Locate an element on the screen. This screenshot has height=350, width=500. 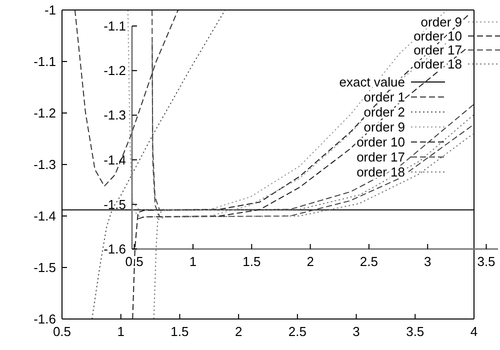
legend-label: order 9 is located at coordinates (384, 127).